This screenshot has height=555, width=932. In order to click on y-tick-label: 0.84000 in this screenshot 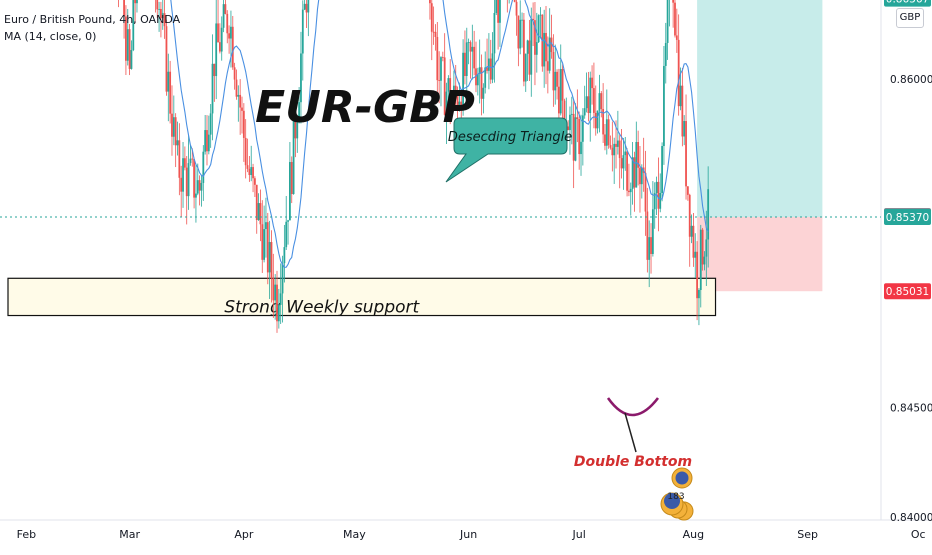, I will do `click(911, 518)`.